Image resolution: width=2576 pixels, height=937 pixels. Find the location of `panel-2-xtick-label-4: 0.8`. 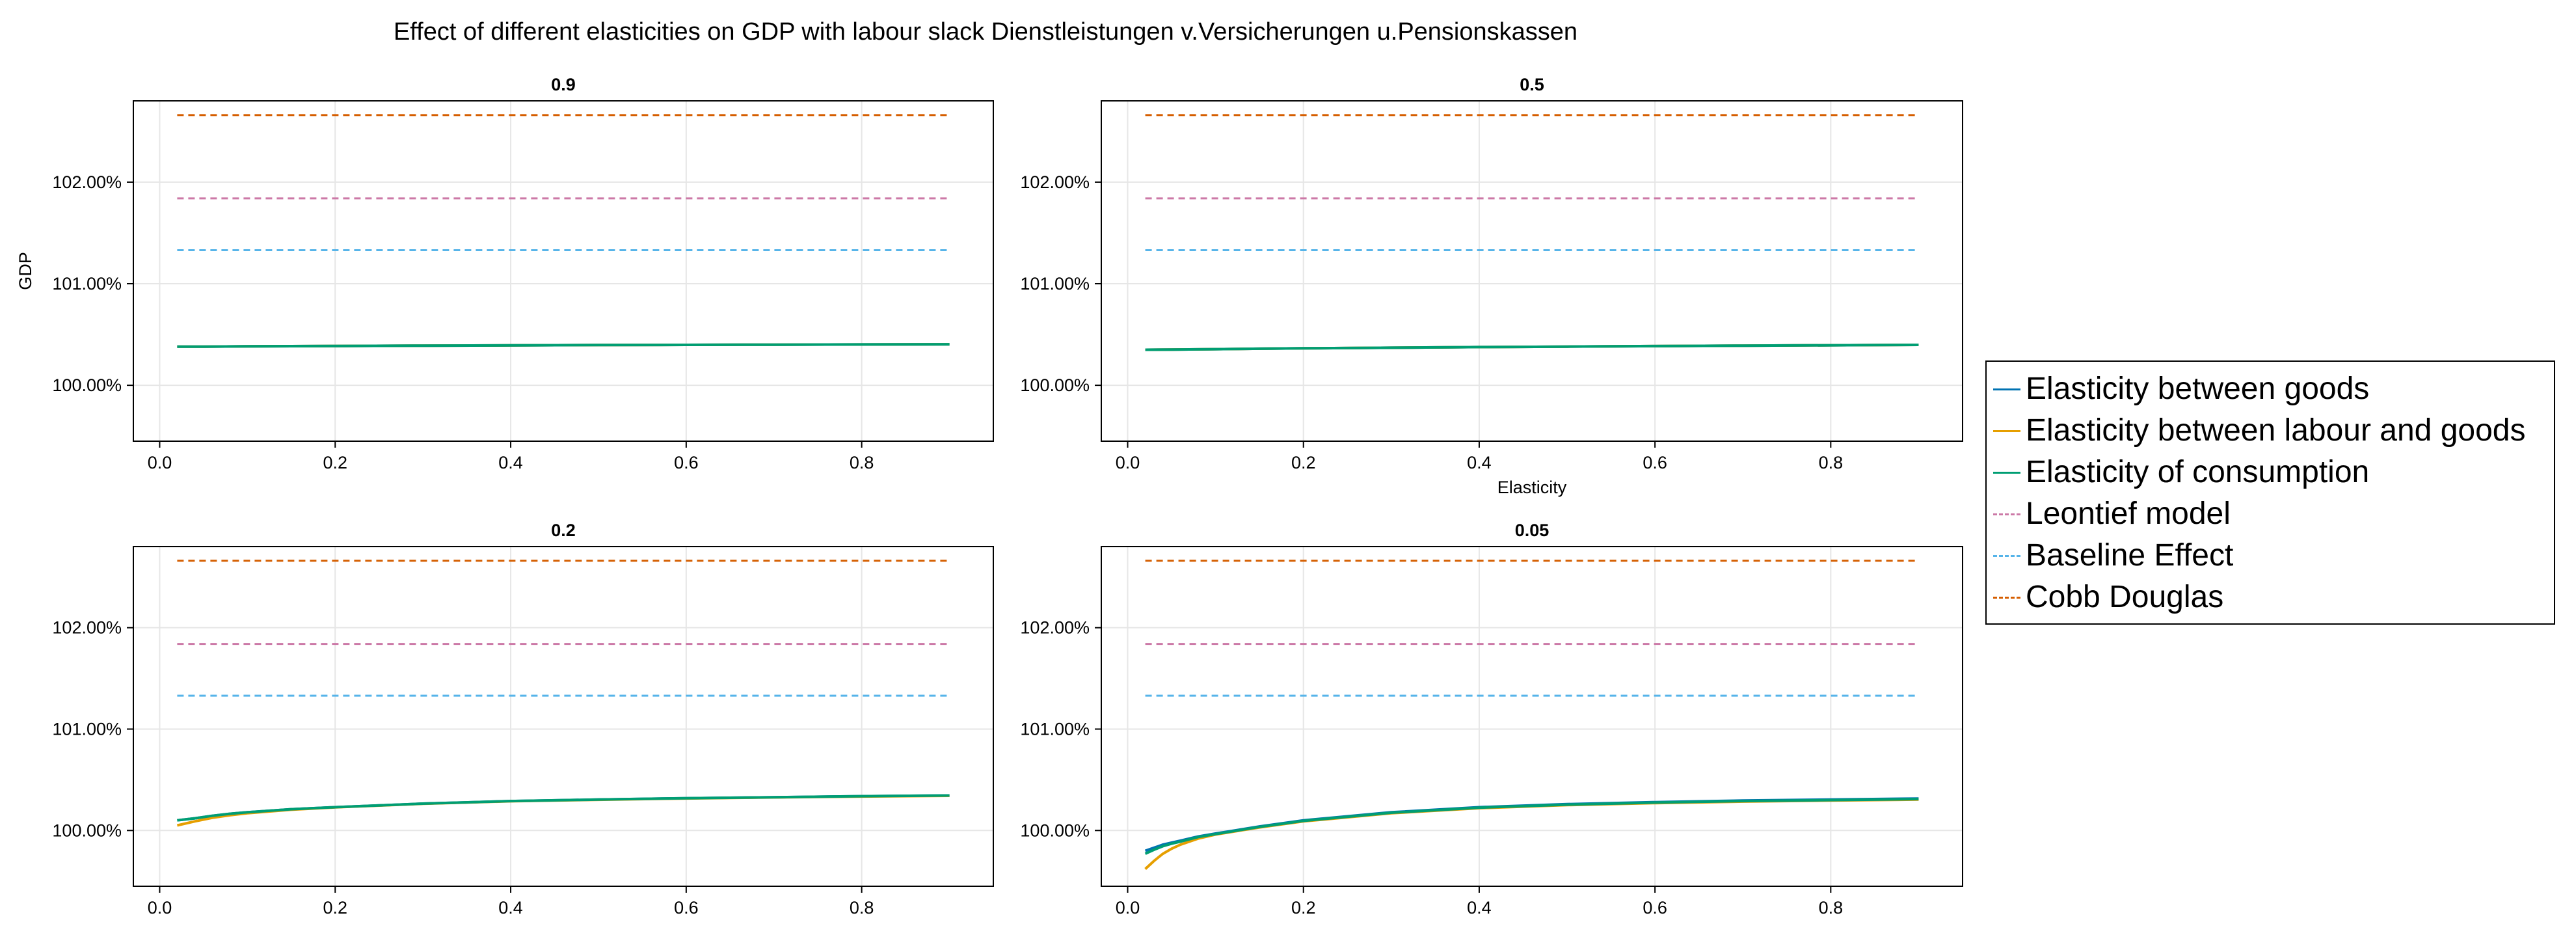

panel-2-xtick-label-4: 0.8 is located at coordinates (1831, 462).